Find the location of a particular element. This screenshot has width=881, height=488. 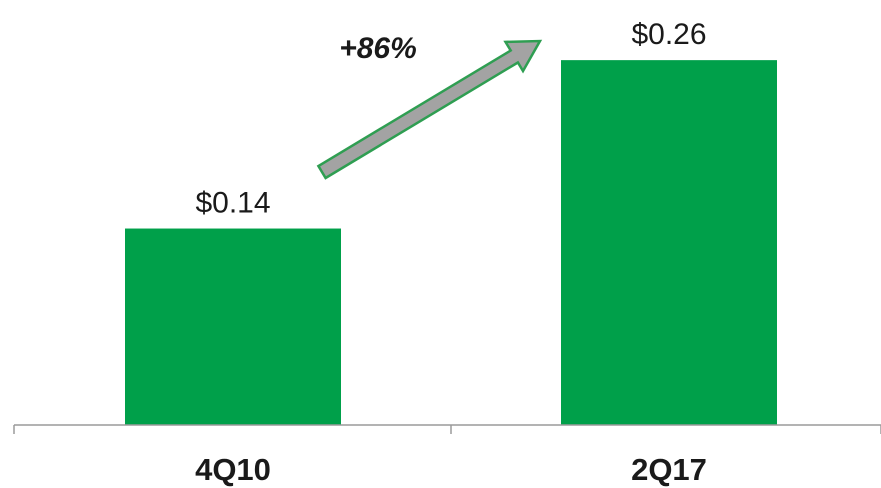

growth-annotation: +86% is located at coordinates (429, 106).